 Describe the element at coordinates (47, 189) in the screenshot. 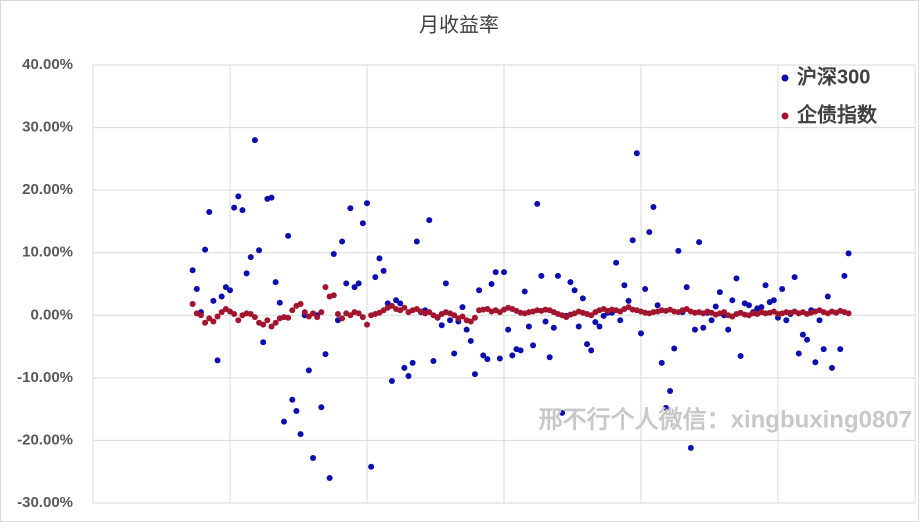

I see `y-tick-label: 20.00%` at that location.